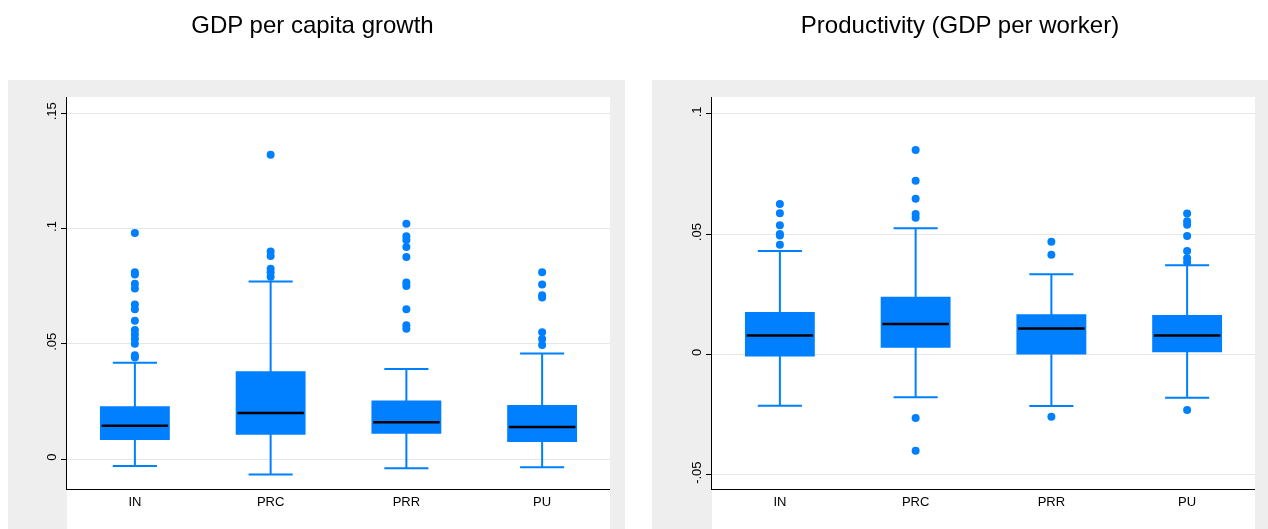 The height and width of the screenshot is (529, 1268). What do you see at coordinates (51, 111) in the screenshot?
I see `y-tick-label: .15` at bounding box center [51, 111].